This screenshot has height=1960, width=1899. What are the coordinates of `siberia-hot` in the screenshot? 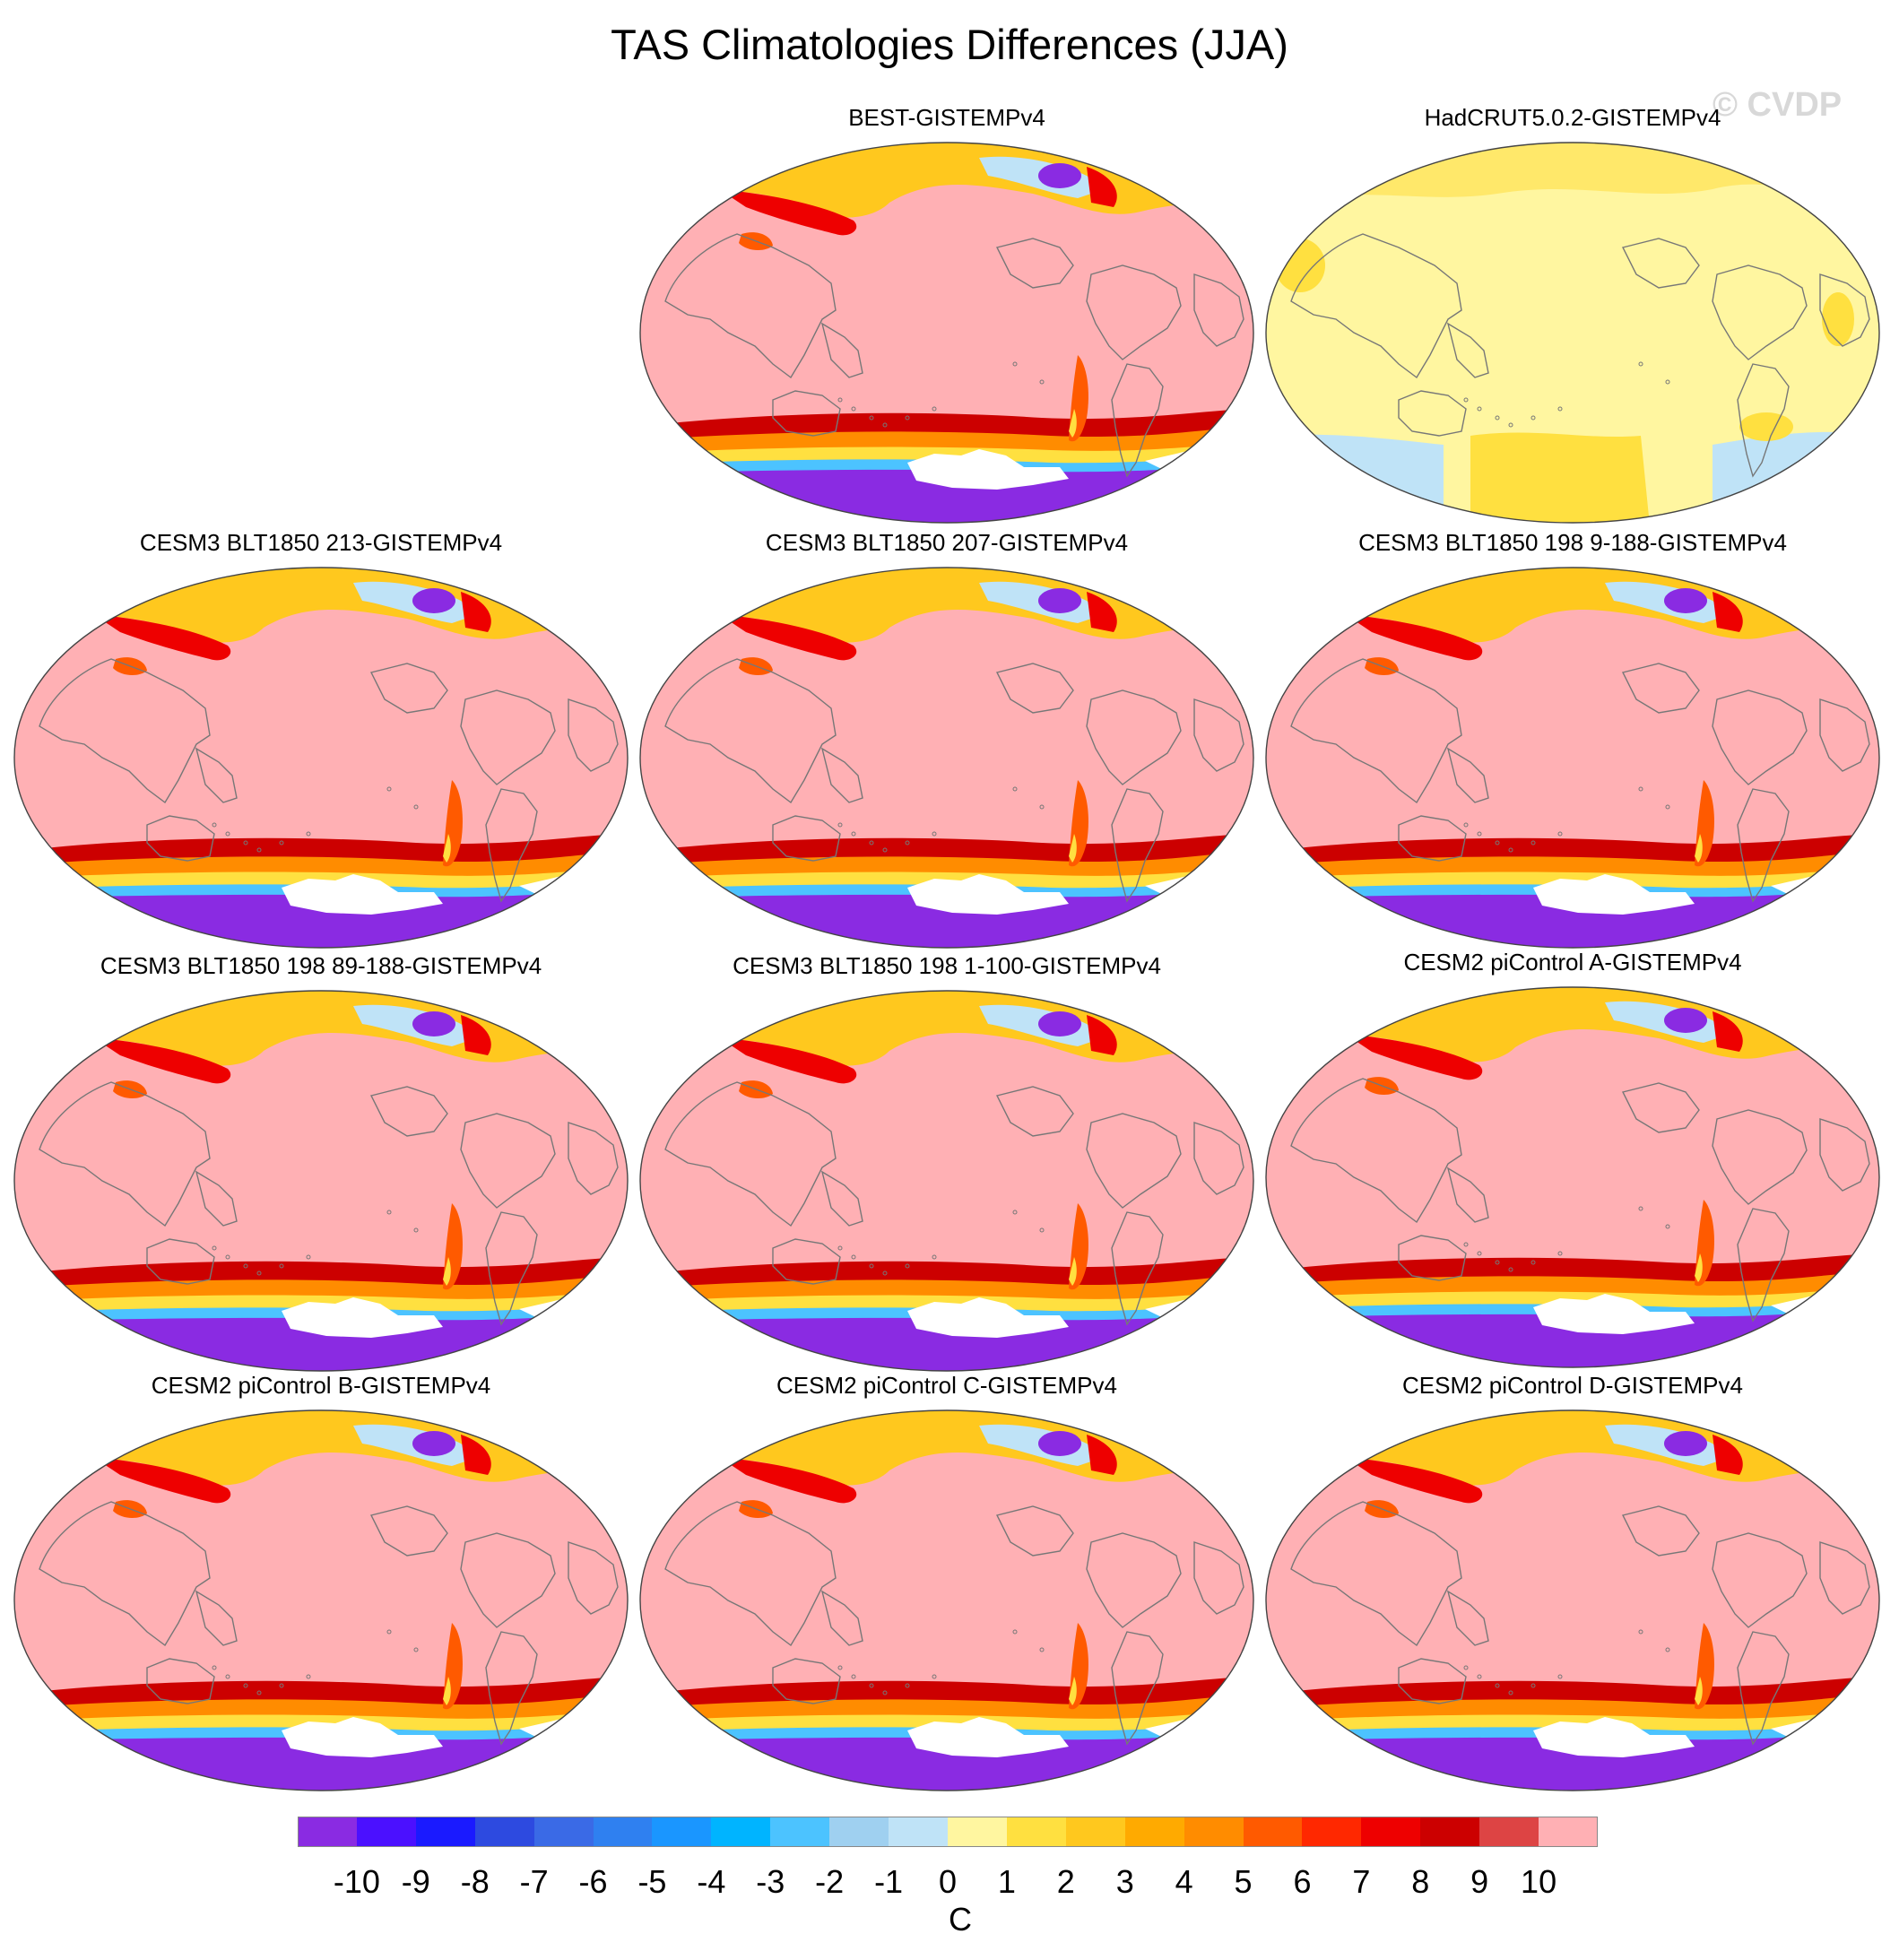 It's located at (162, 1060).